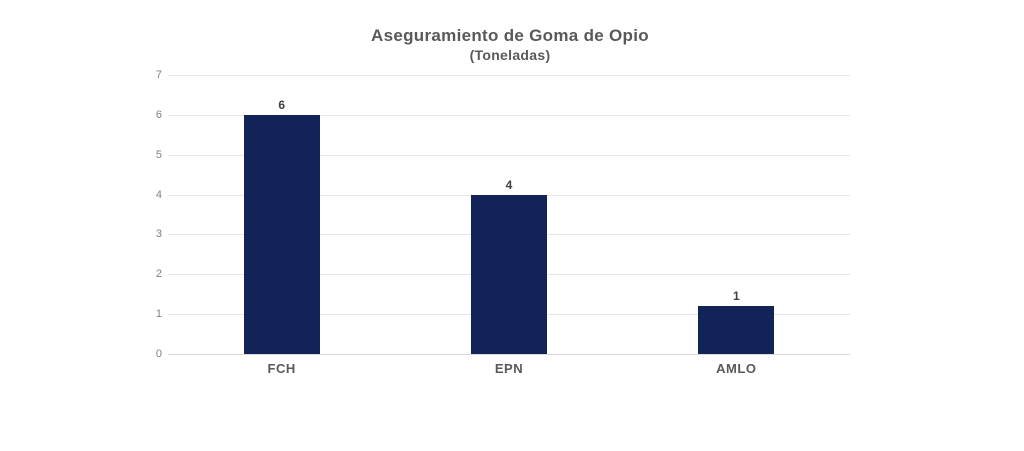 Image resolution: width=1024 pixels, height=451 pixels. I want to click on y-tick-label: 3, so click(158, 234).